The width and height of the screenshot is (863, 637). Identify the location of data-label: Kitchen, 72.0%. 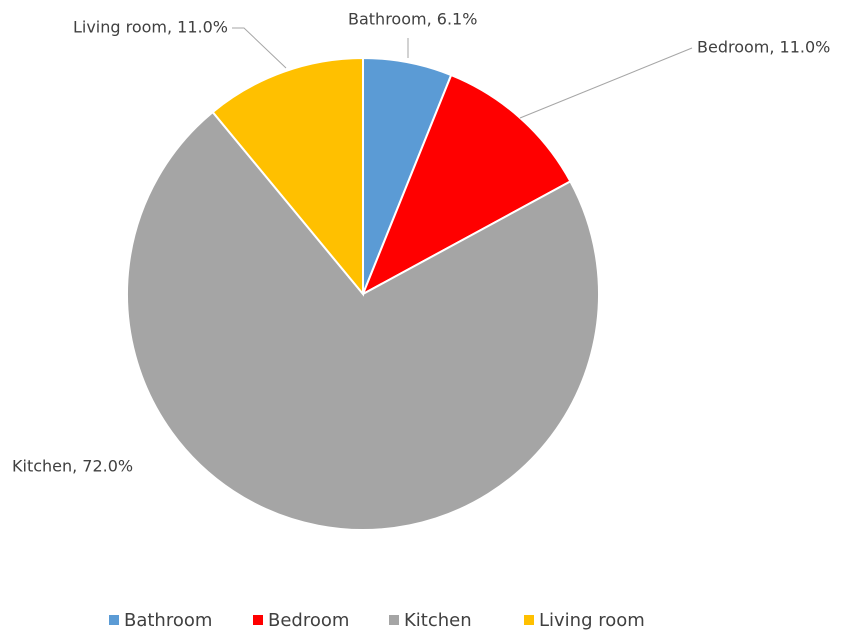
(72, 466).